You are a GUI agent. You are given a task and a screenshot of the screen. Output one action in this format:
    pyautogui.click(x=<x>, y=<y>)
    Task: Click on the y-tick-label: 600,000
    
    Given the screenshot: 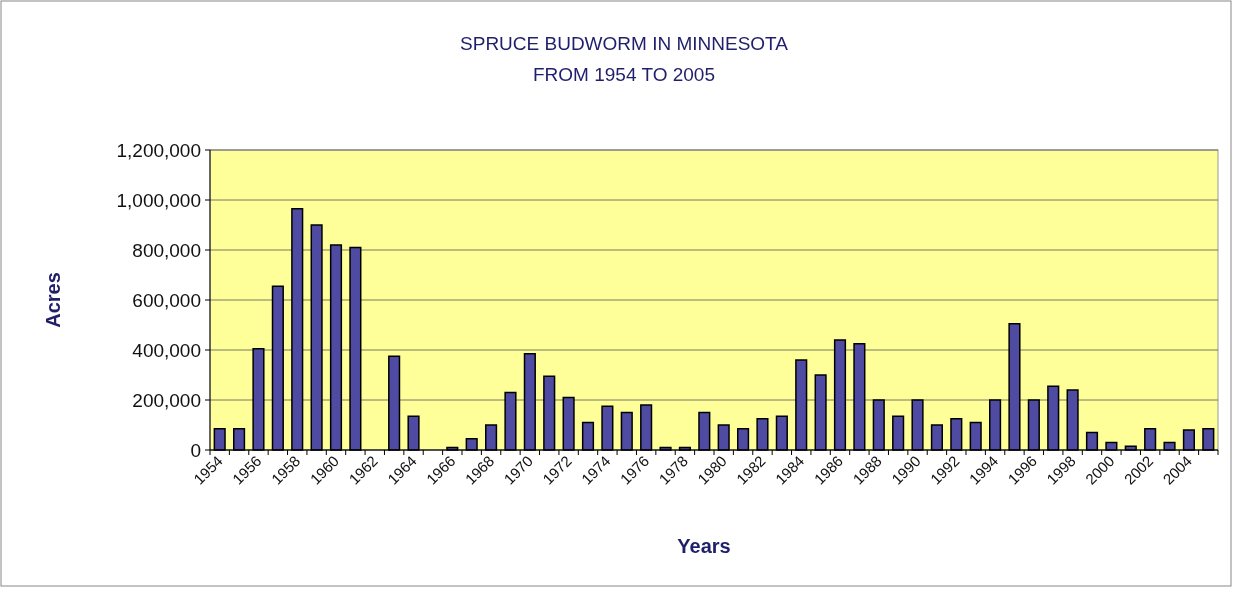 What is the action you would take?
    pyautogui.click(x=166, y=300)
    